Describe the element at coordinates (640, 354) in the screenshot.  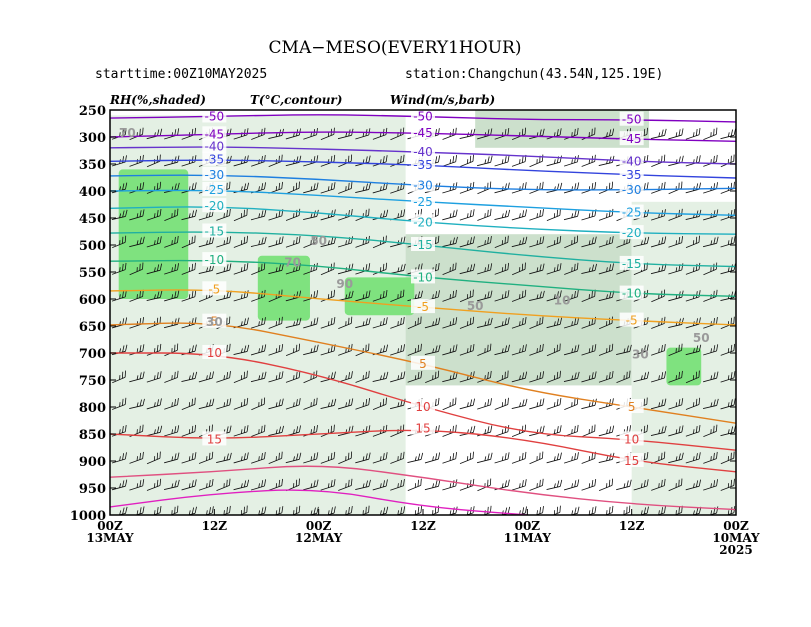
I see `rh-label: 30` at that location.